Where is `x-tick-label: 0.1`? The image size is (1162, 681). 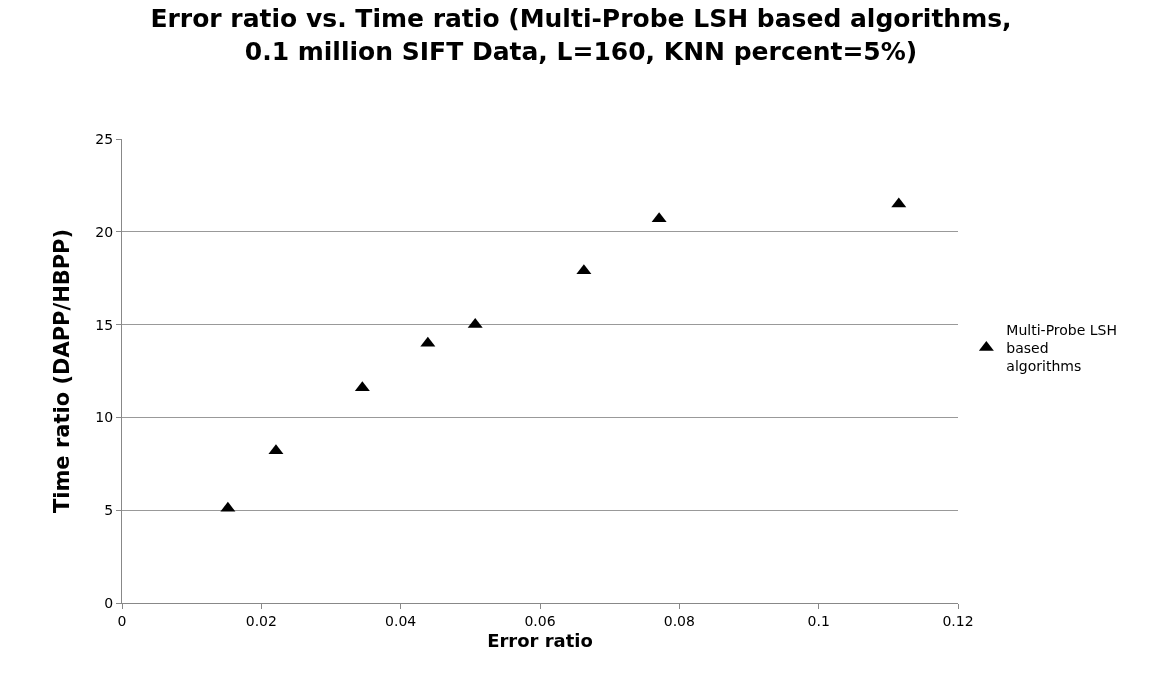
x-tick-label: 0.1 is located at coordinates (818, 620).